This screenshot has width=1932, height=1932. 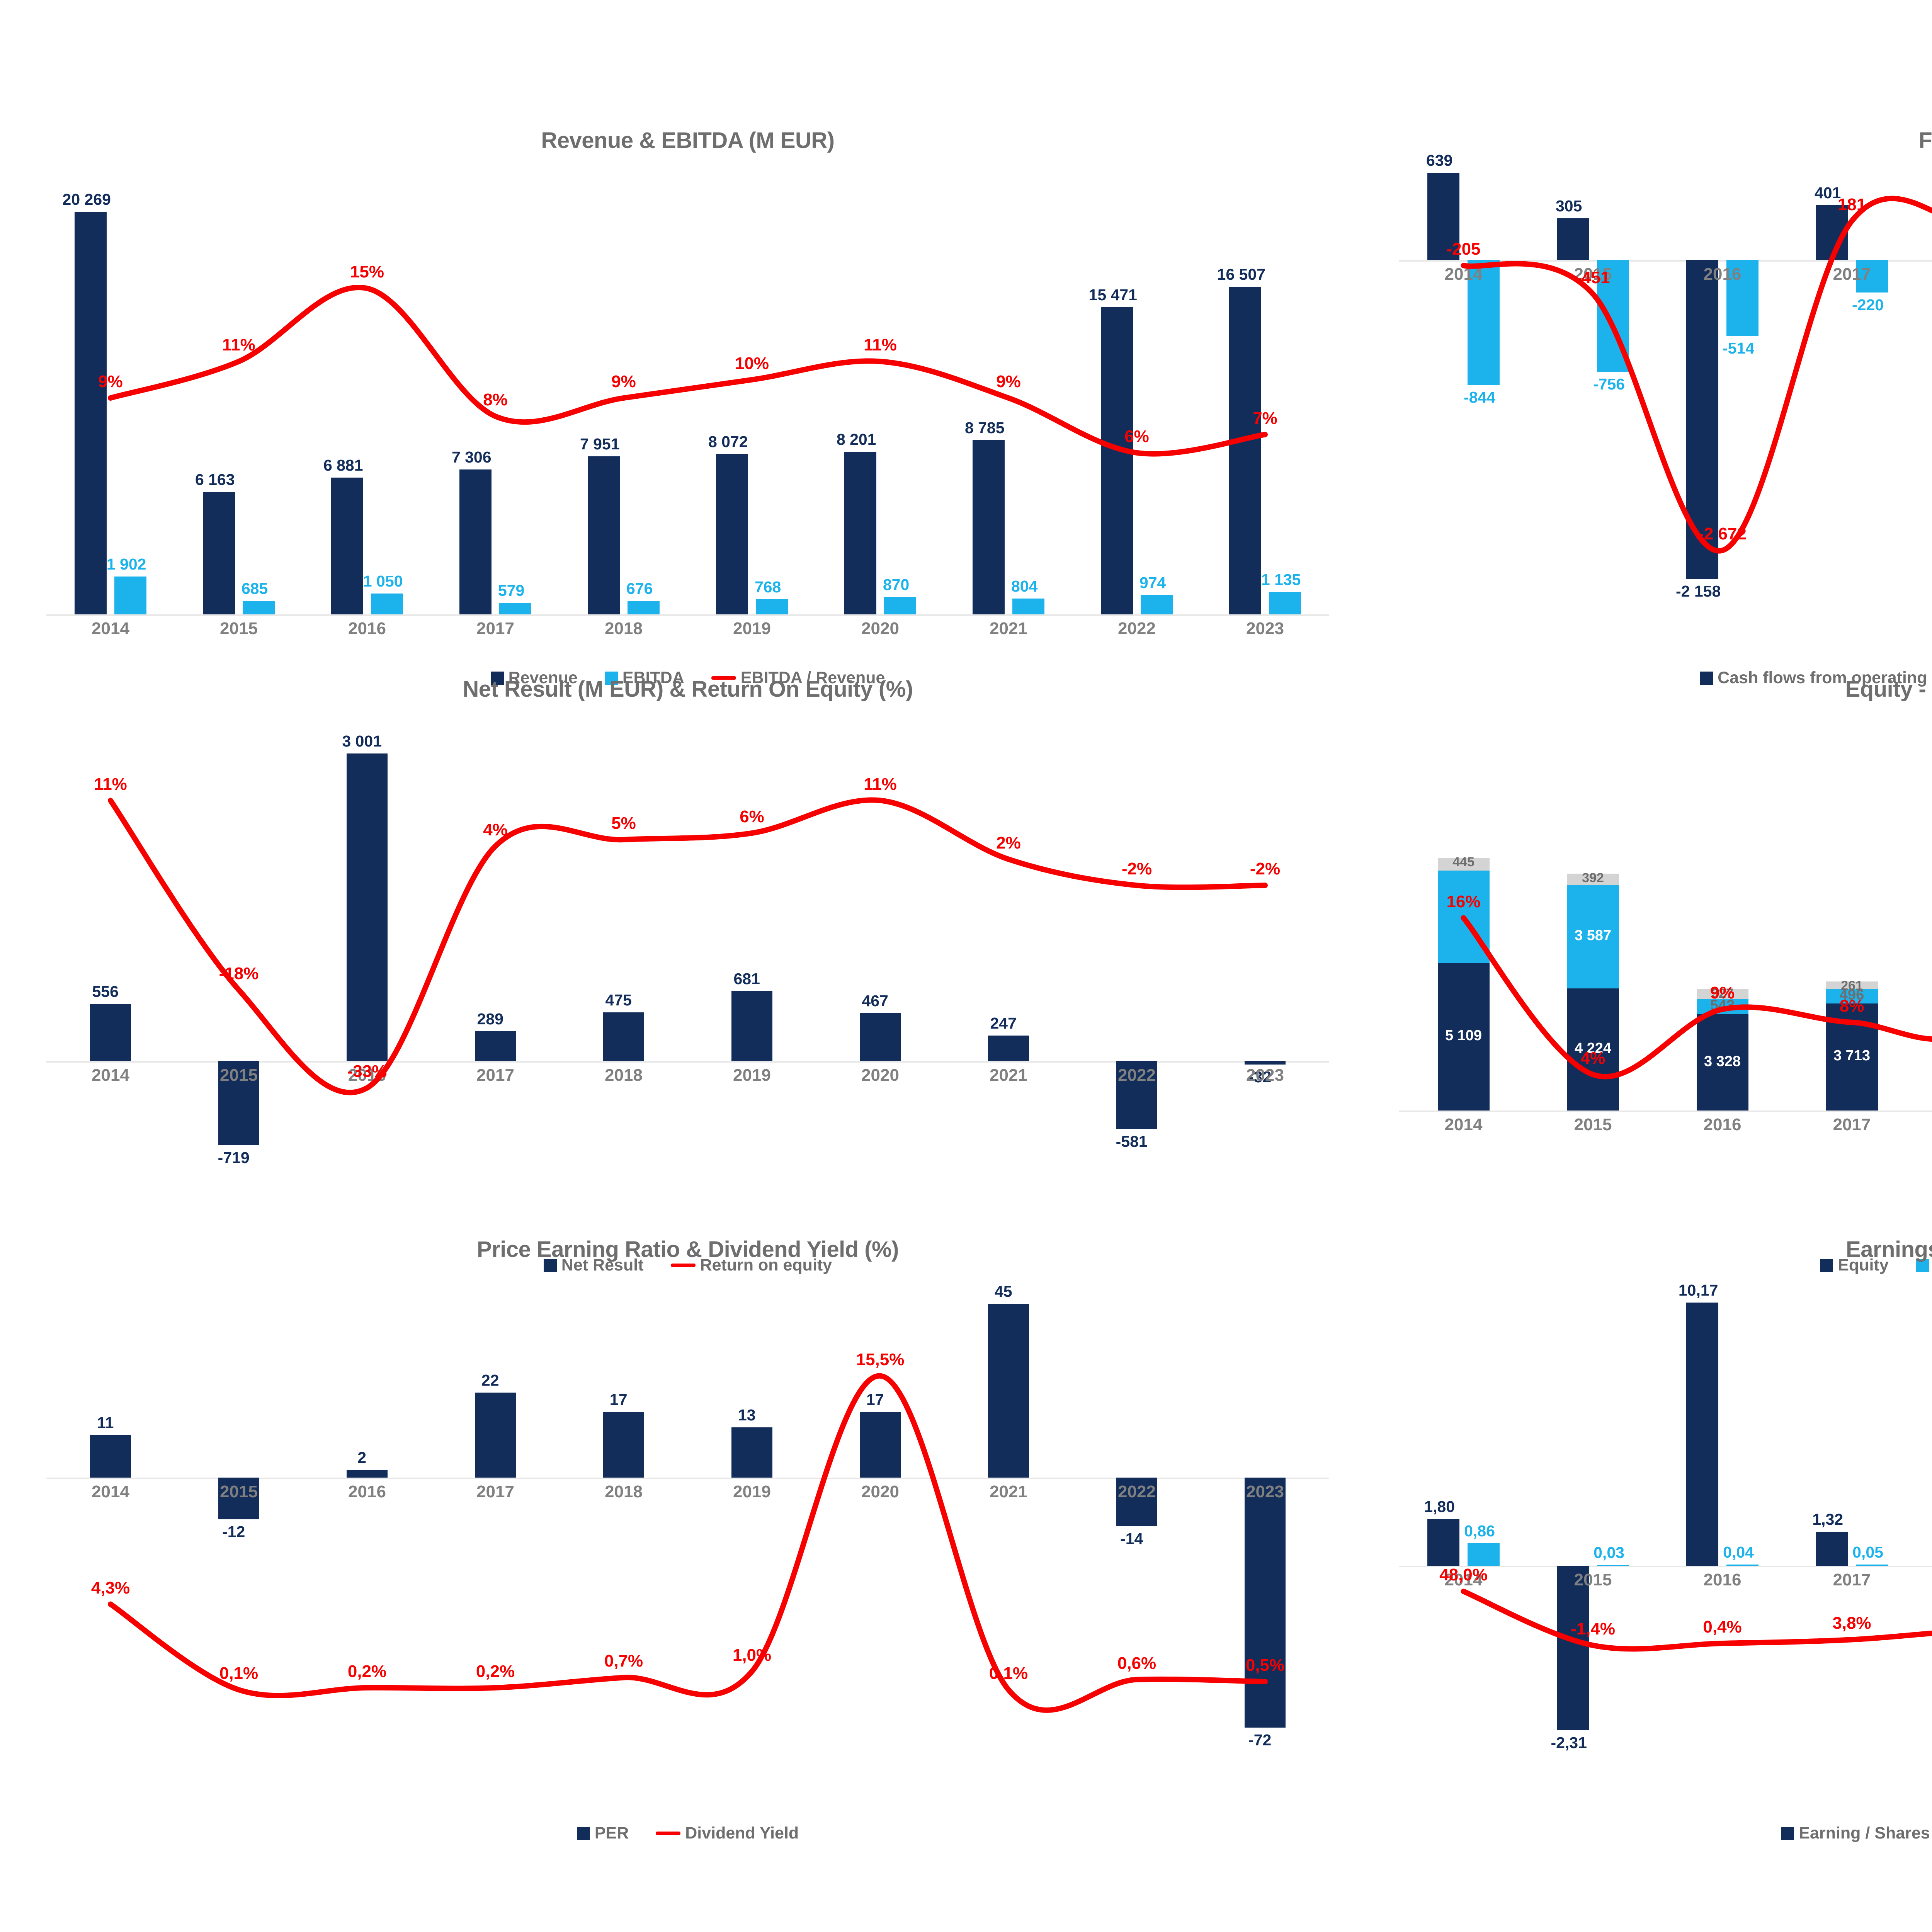 I want to click on legend-item: Equity, so click(x=1855, y=1265).